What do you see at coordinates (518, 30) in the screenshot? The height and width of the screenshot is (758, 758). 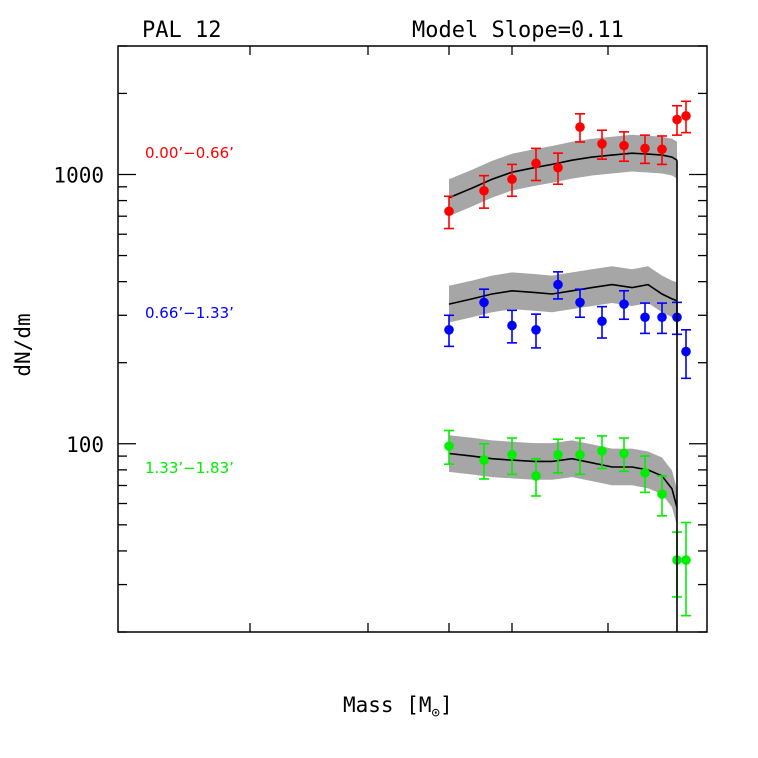 I see `chart-title-right: Model Slope=0.11` at bounding box center [518, 30].